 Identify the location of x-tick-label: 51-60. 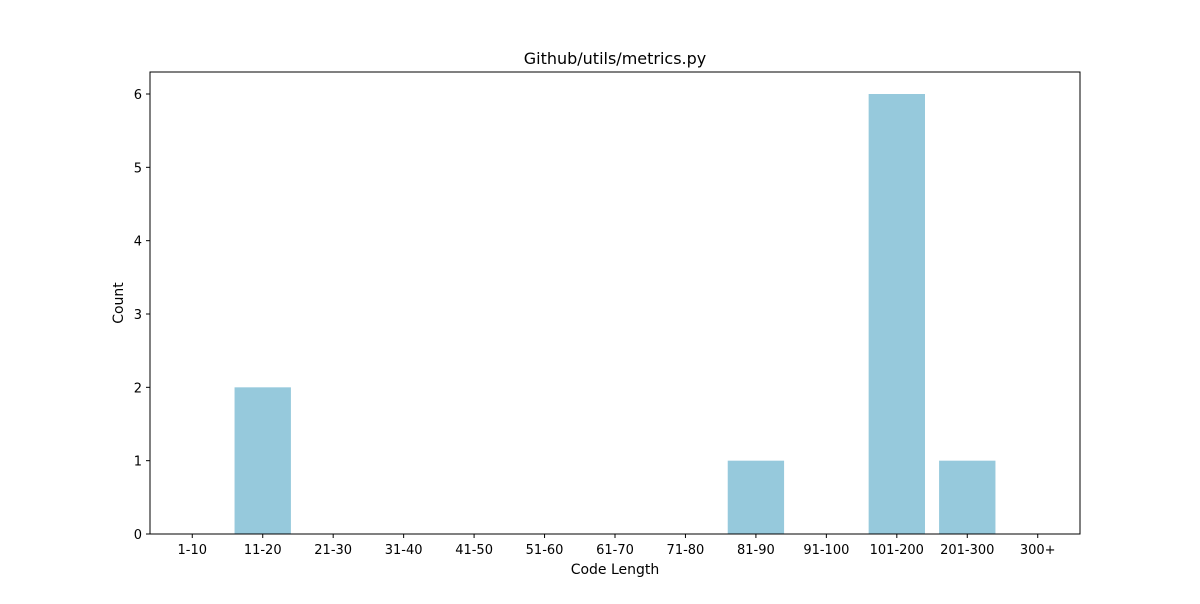
(545, 550).